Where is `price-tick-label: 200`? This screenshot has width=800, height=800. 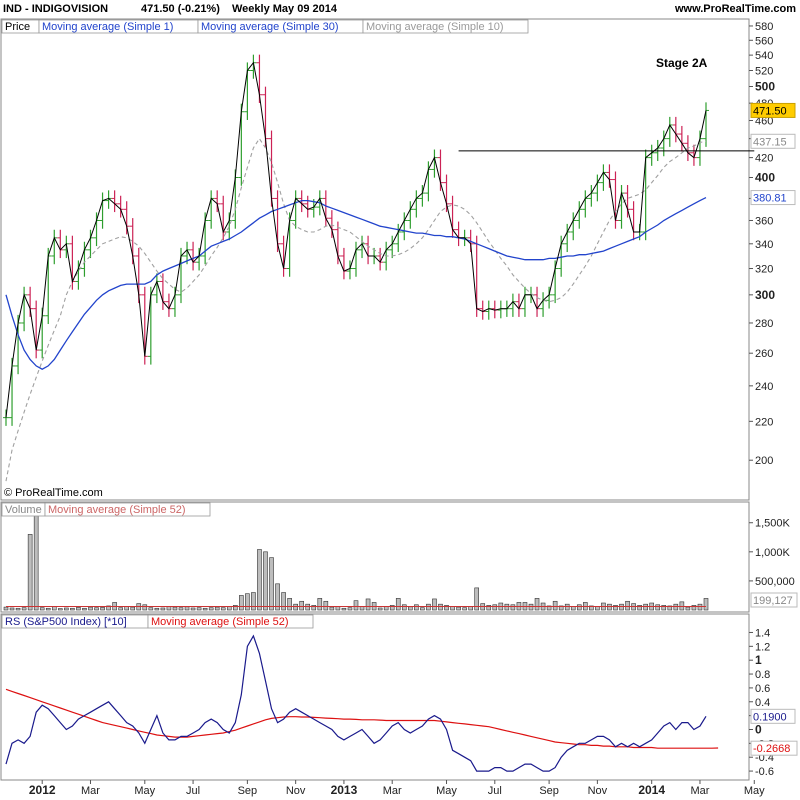
price-tick-label: 200 is located at coordinates (764, 461).